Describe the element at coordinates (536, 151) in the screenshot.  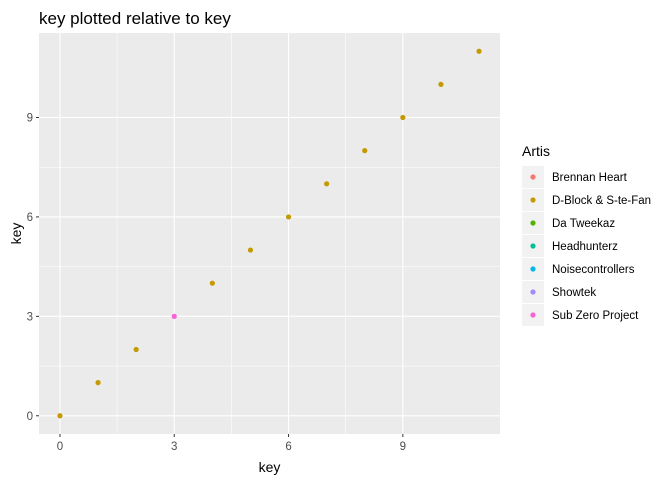
I see `legend-title: Artis` at that location.